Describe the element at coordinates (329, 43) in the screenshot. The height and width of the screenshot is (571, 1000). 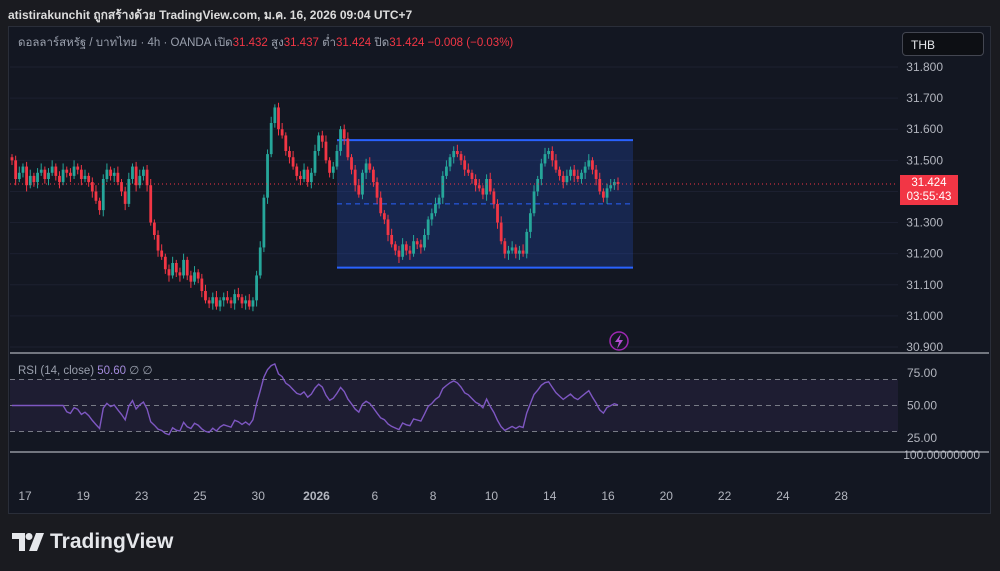
I see `low-label: ต่ำ` at that location.